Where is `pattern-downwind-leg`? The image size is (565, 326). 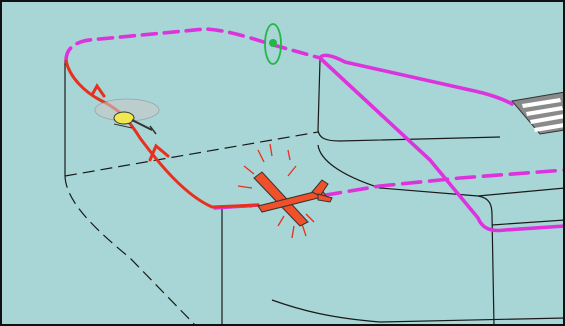 pattern-downwind-leg is located at coordinates (416, 79).